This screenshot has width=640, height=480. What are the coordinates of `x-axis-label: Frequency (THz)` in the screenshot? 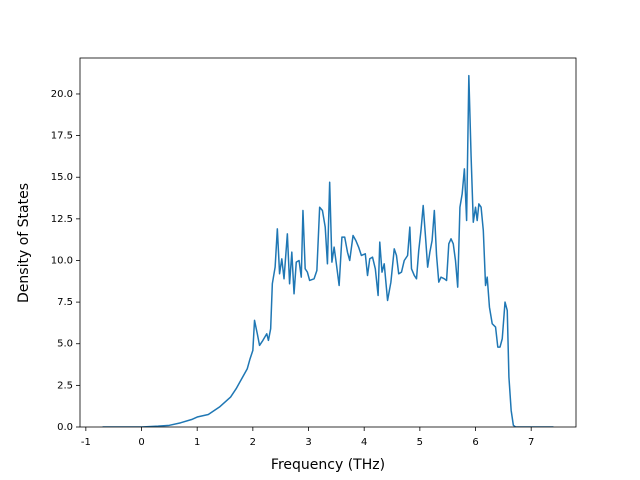 It's located at (328, 465).